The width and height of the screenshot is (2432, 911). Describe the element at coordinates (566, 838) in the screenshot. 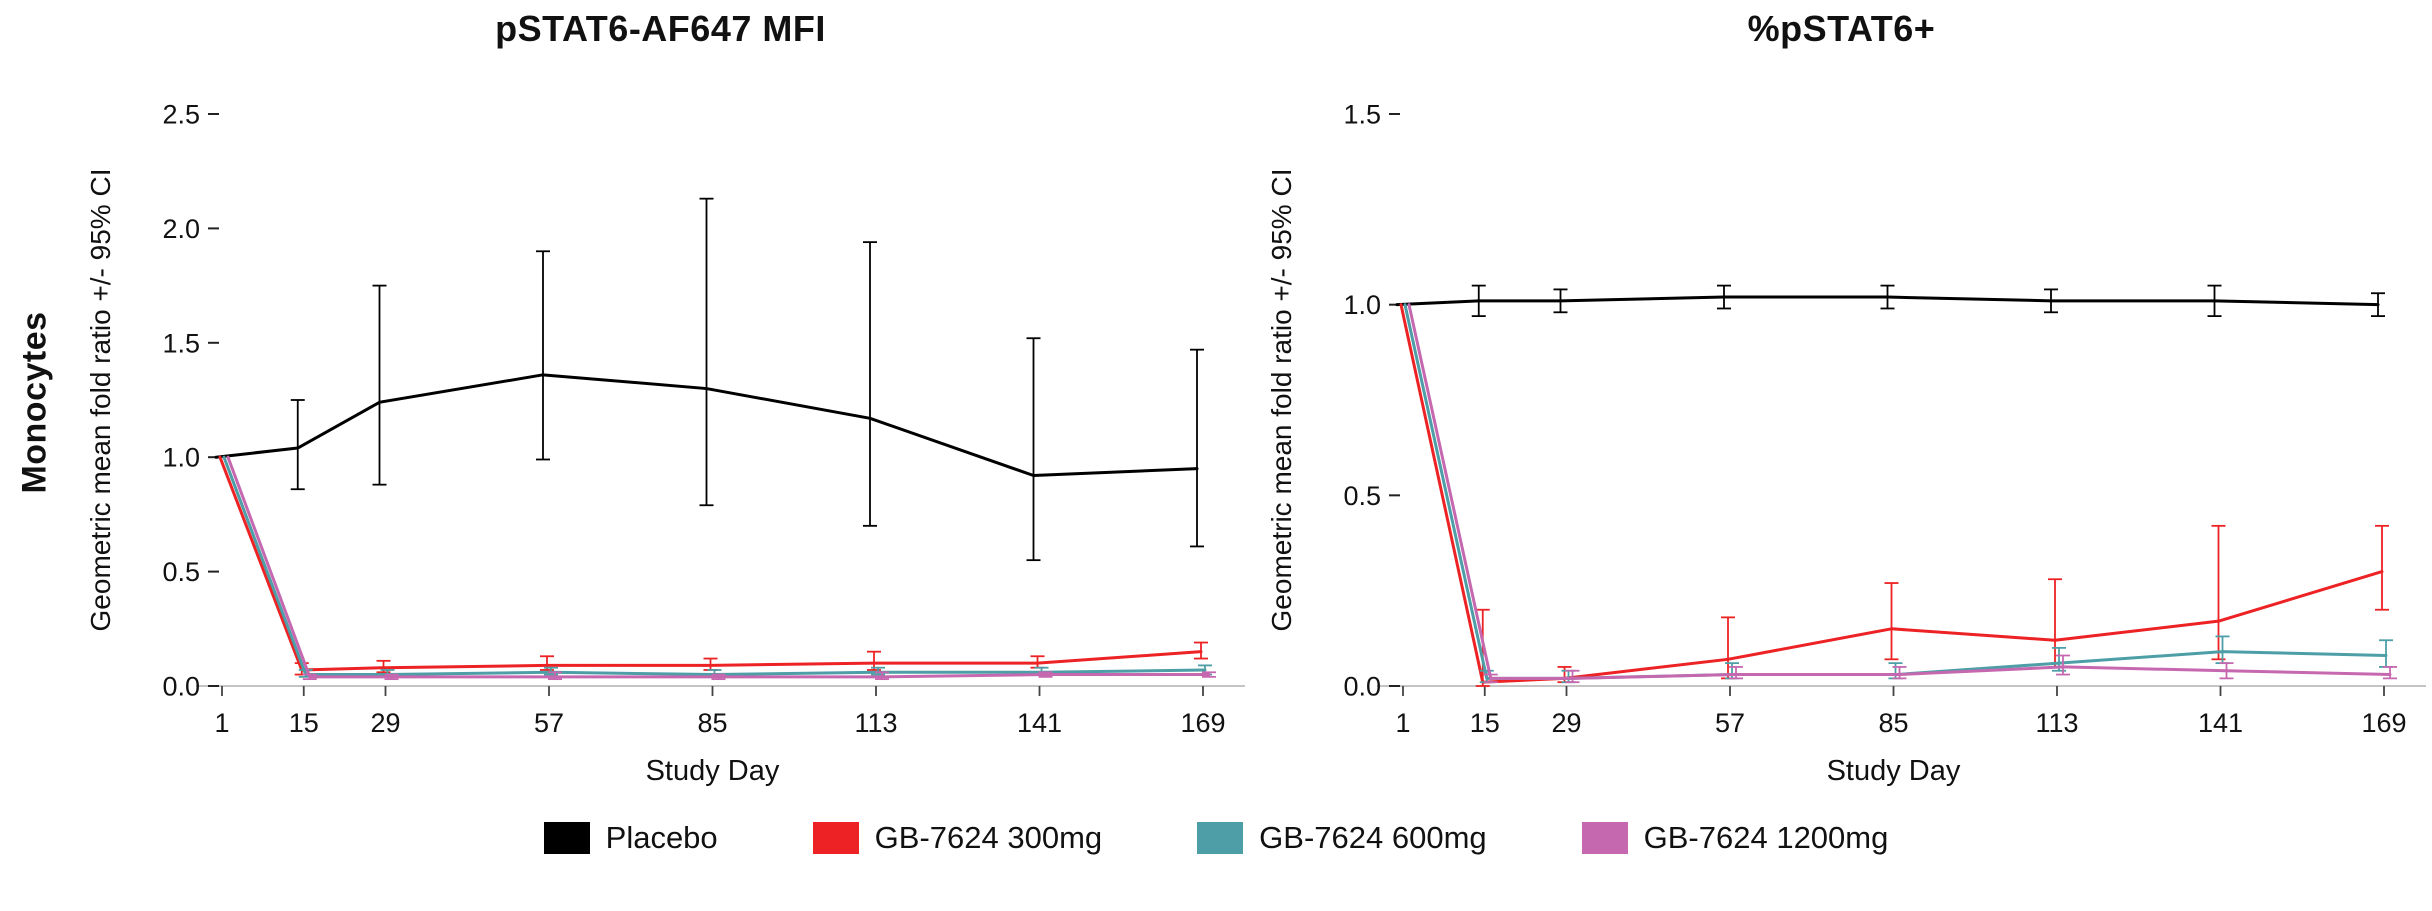

I see `legend-swatch-placebo` at that location.